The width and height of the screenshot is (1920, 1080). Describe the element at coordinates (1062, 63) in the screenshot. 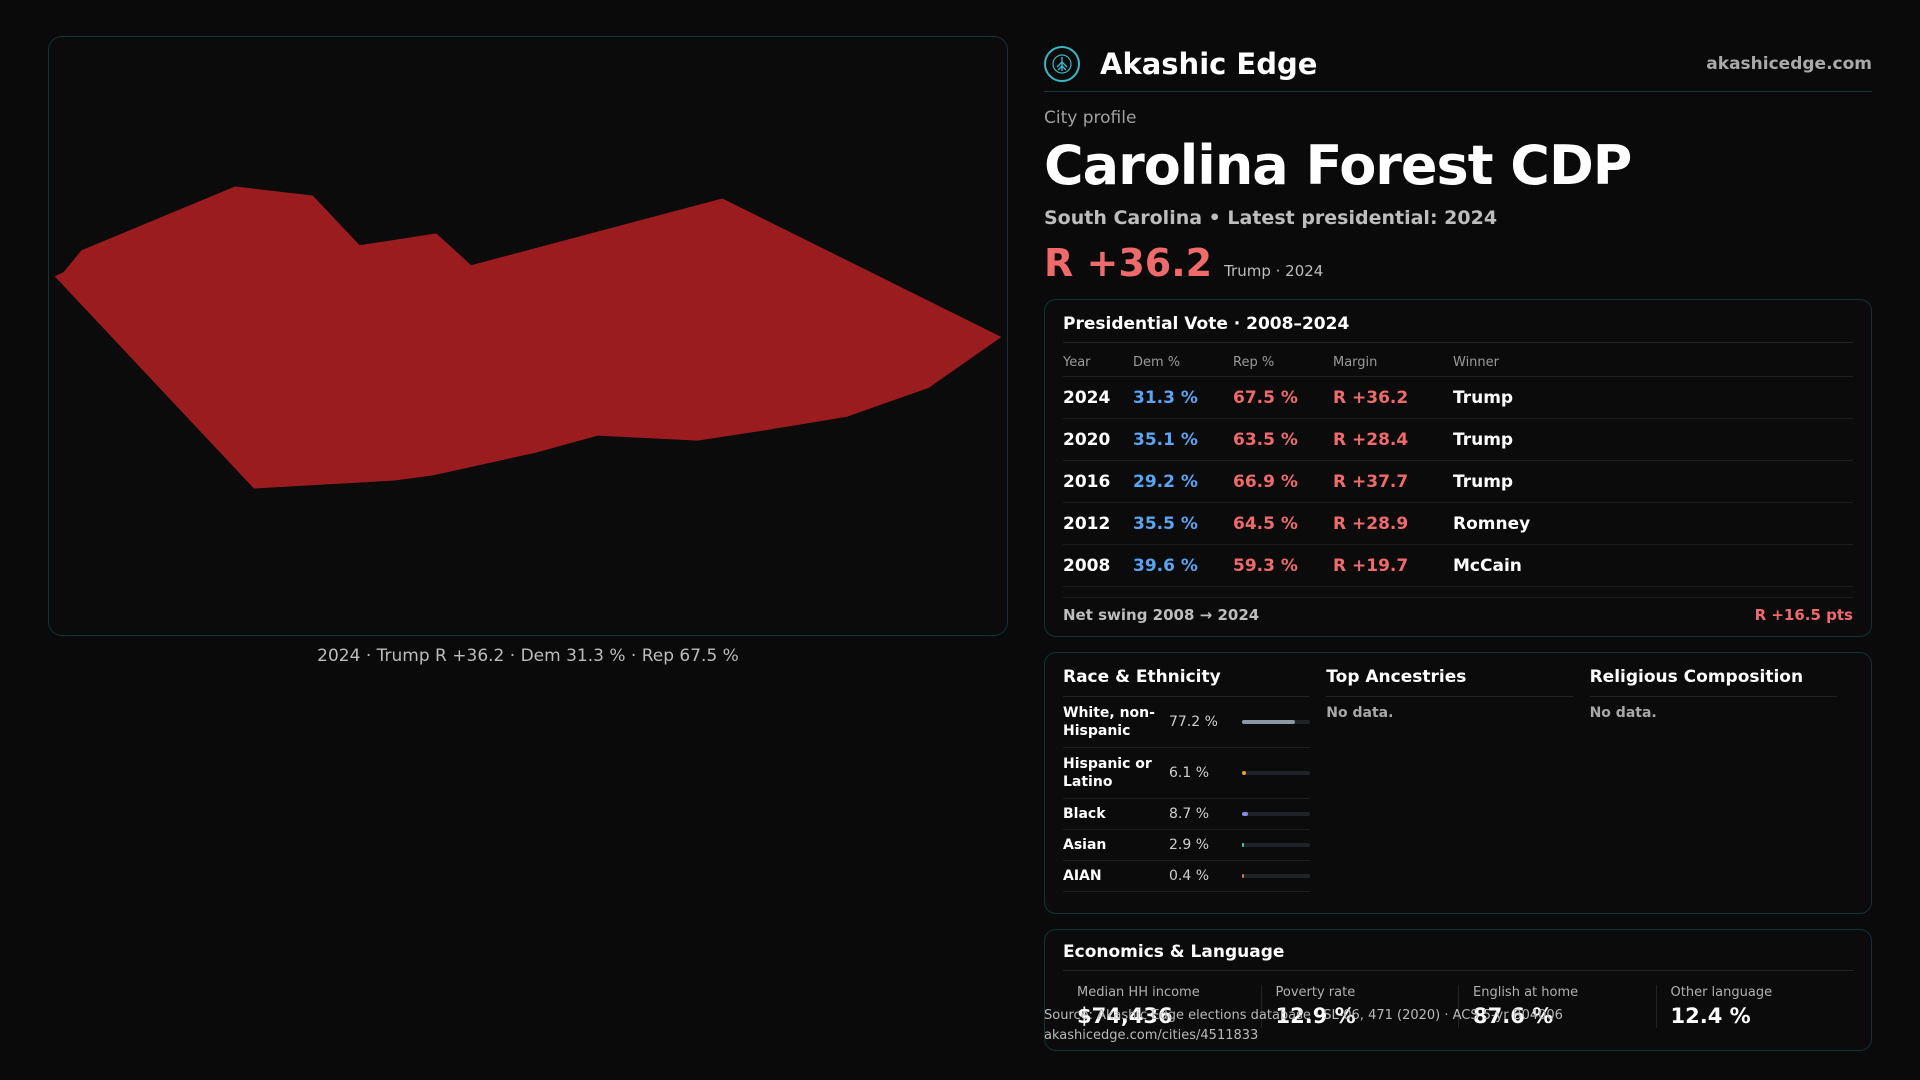

I see `tree-logo-icon` at that location.